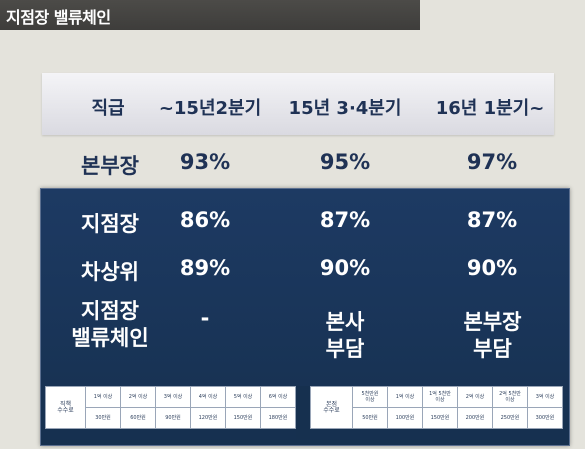 The height and width of the screenshot is (449, 585). I want to click on fee-tier: 5천만원 이상, so click(370, 397).